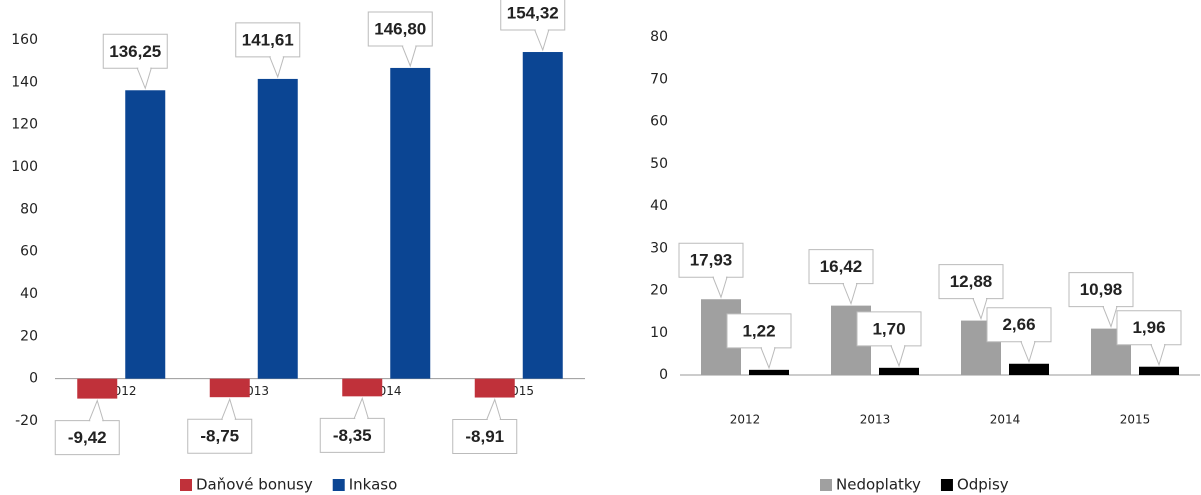  Describe the element at coordinates (878, 485) in the screenshot. I see `legend-label: Nedoplatky` at that location.